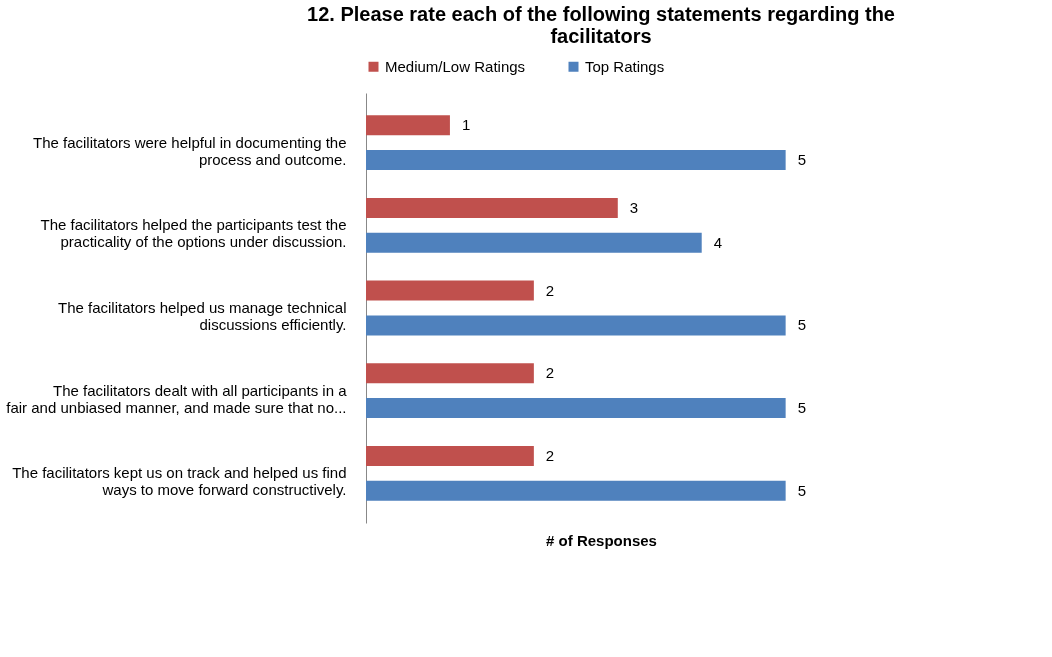  Describe the element at coordinates (466, 125) in the screenshot. I see `data-label: 1` at that location.